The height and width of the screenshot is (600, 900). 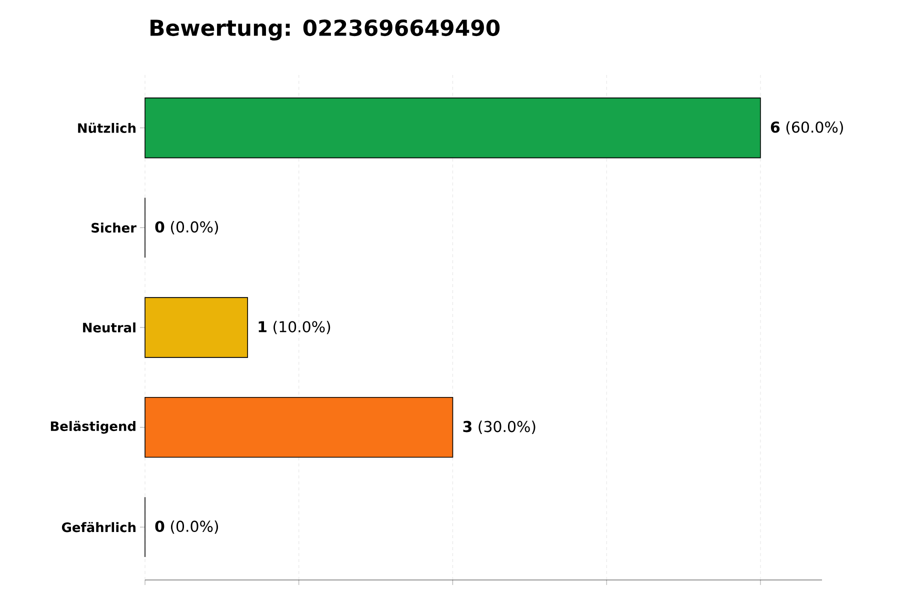 What do you see at coordinates (93, 427) in the screenshot?
I see `y-tick-label: Belästigend` at bounding box center [93, 427].